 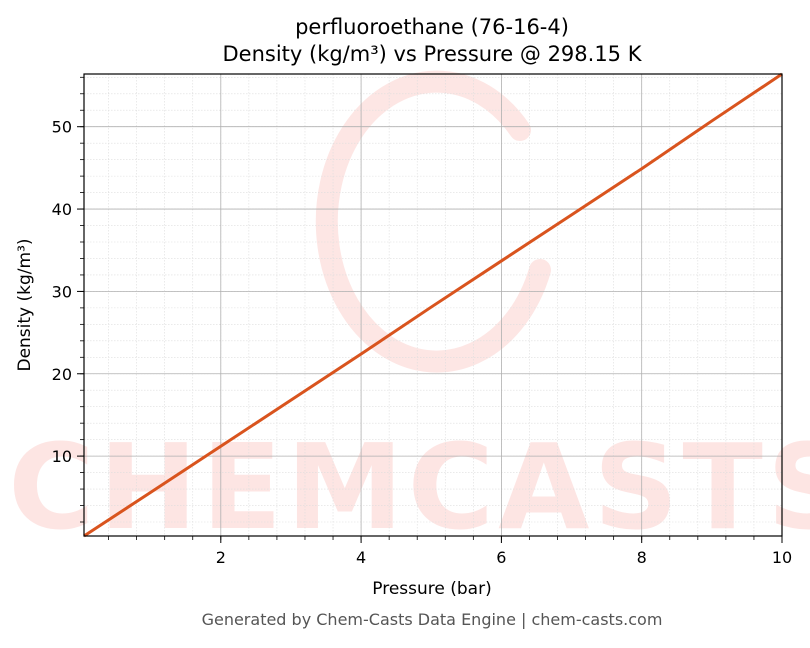 What do you see at coordinates (62, 127) in the screenshot?
I see `y-tick-label: 50` at bounding box center [62, 127].